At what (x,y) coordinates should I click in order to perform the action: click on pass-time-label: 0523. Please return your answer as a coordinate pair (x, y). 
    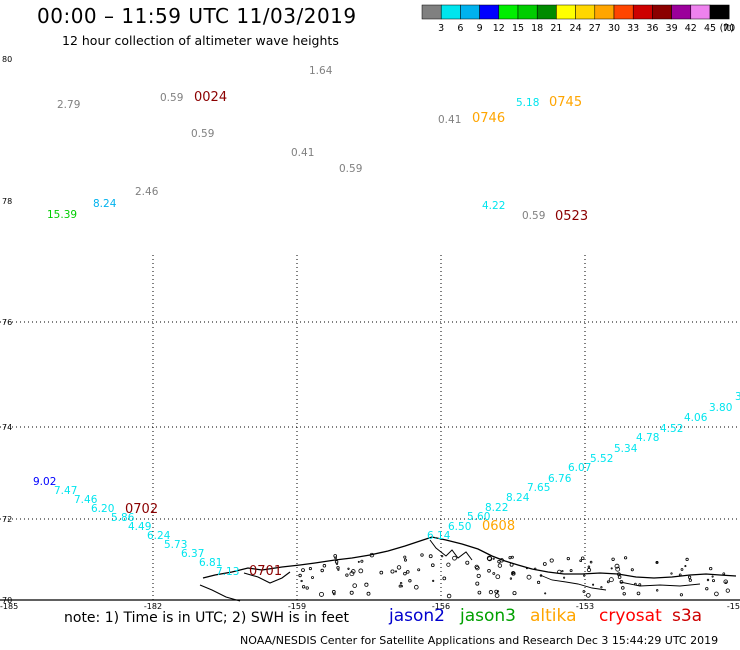
    Looking at the image, I should click on (571, 216).